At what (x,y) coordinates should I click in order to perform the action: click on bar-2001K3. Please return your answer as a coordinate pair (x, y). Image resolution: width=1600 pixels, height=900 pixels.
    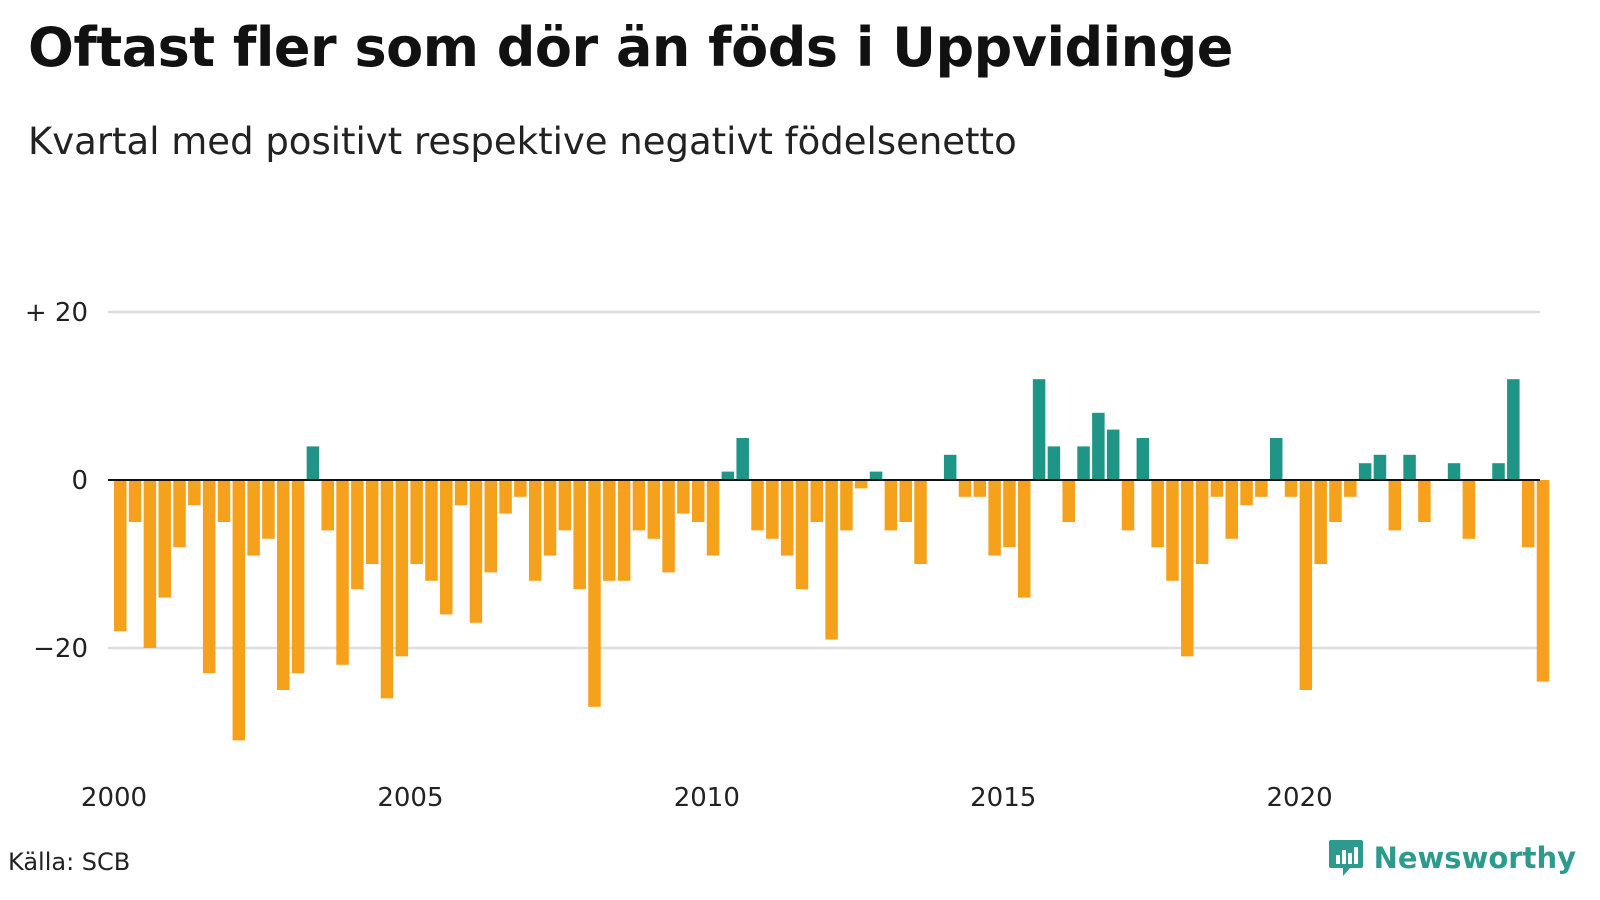
    Looking at the image, I should click on (209, 577).